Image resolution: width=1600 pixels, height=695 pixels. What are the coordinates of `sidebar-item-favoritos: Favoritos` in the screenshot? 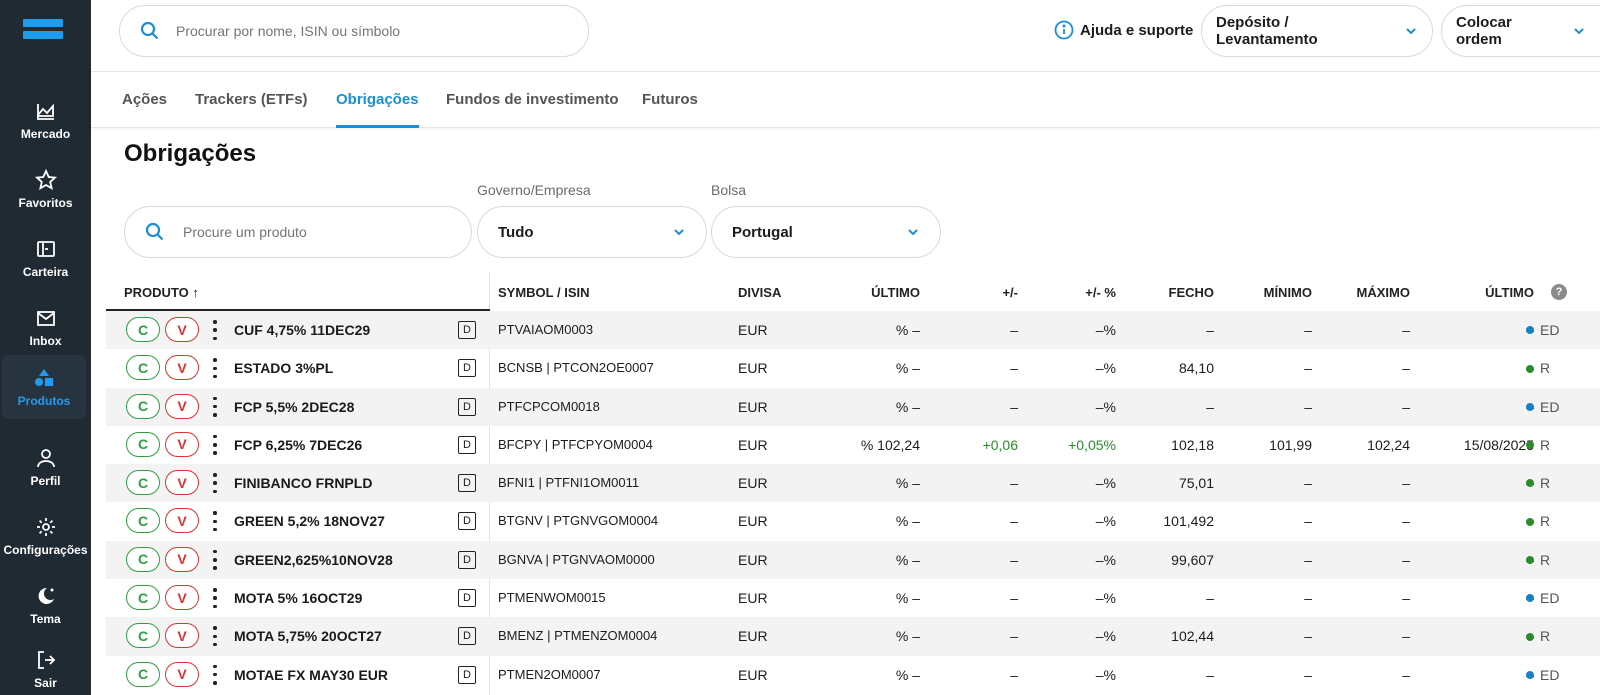 It's located at (45, 189).